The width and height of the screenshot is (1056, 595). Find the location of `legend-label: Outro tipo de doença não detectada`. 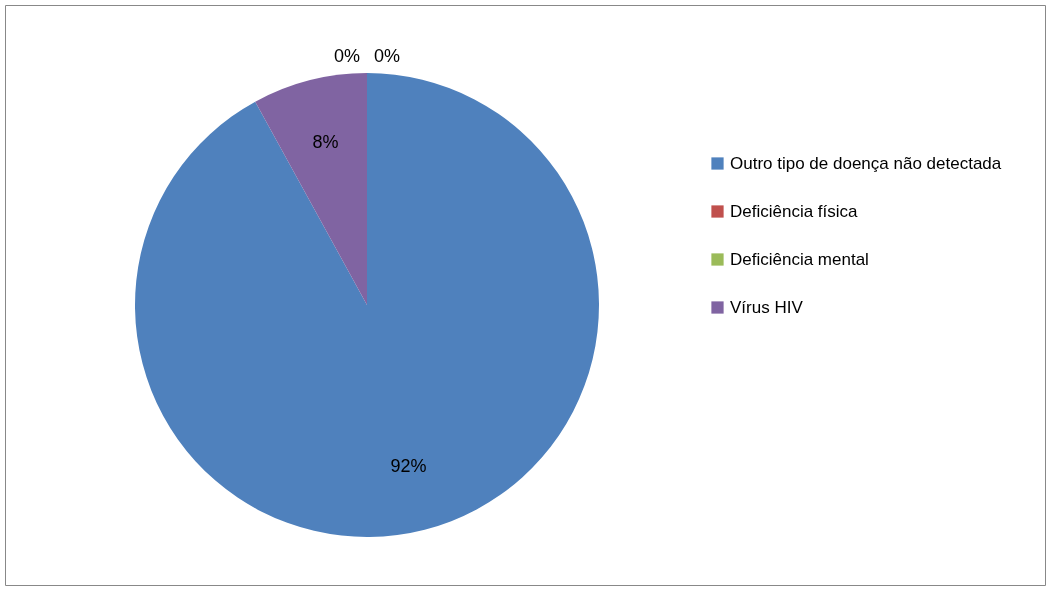

legend-label: Outro tipo de doença não detectada is located at coordinates (866, 163).